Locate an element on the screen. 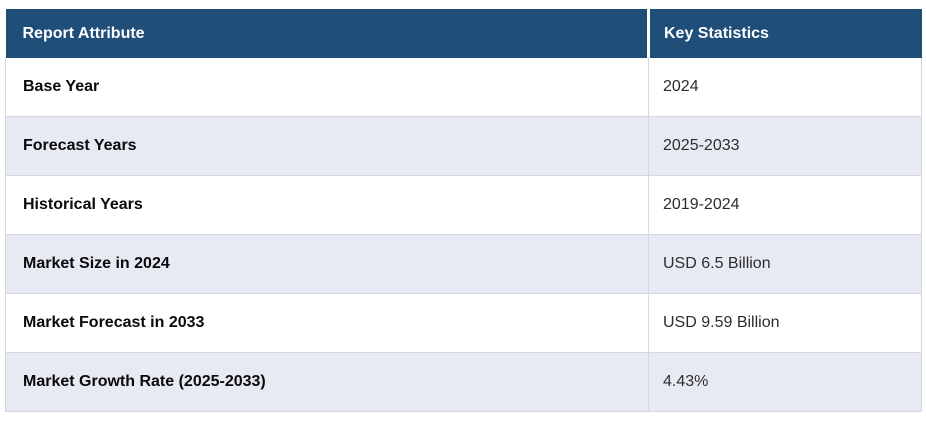 The image size is (926, 427). value-cell: 2019-2024 is located at coordinates (785, 205).